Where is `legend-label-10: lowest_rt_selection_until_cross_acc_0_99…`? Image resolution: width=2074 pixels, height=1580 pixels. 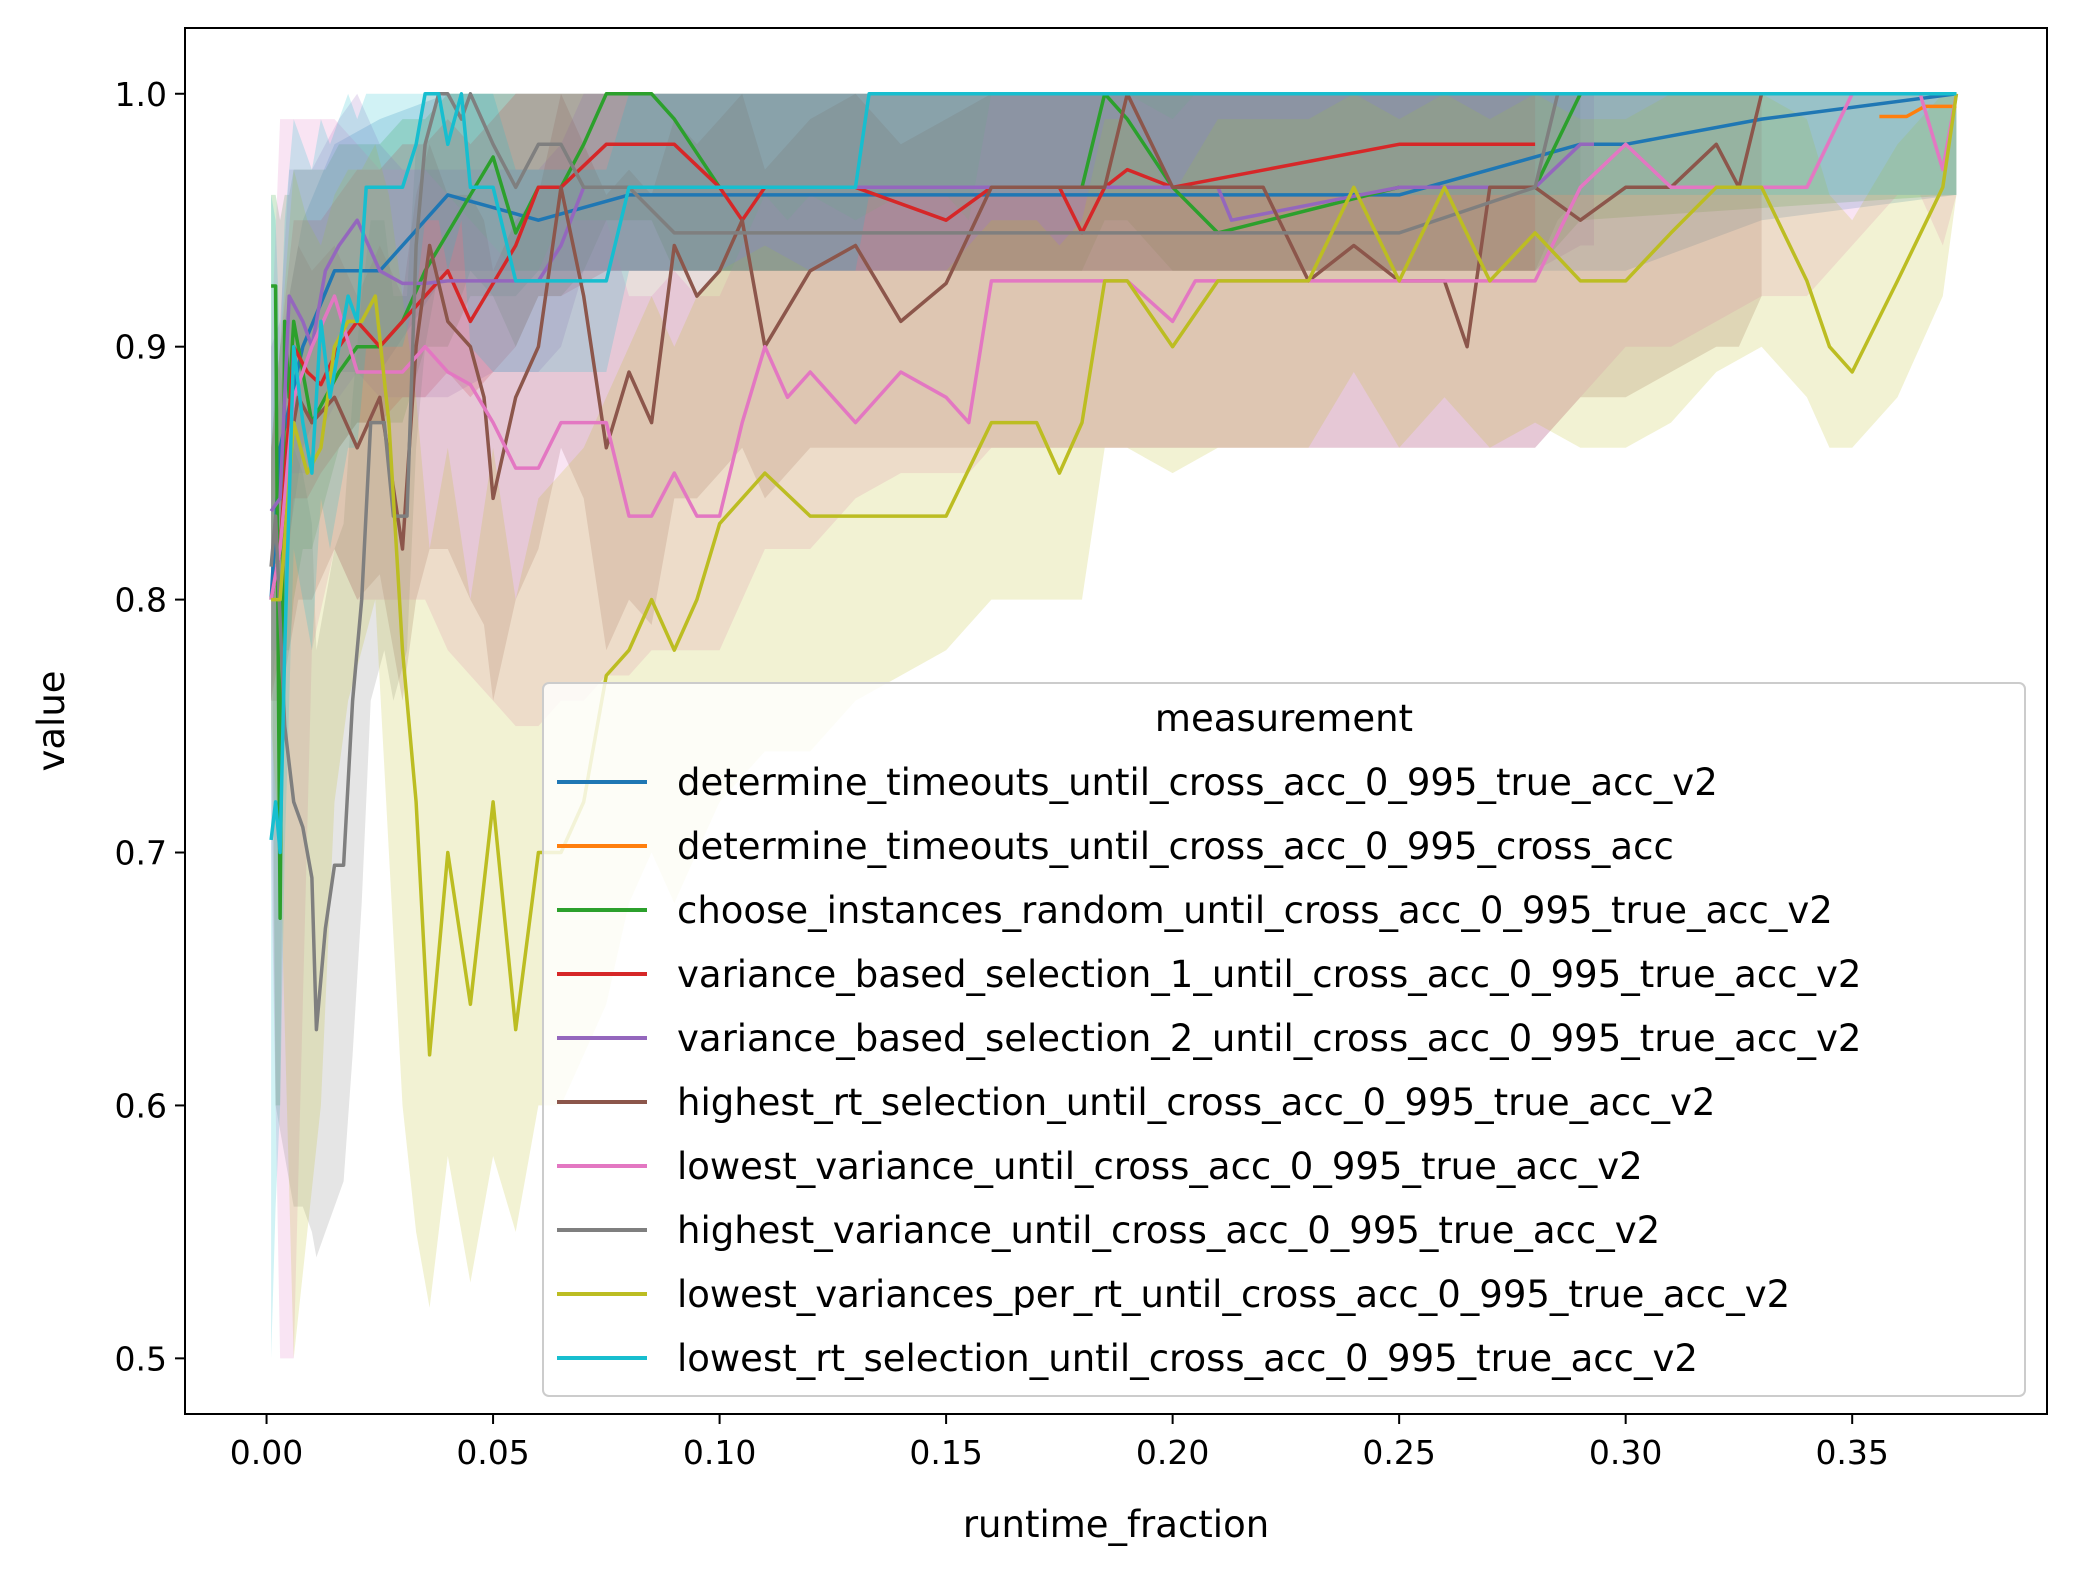
legend-label-10: lowest_rt_selection_until_cross_acc_0_99… is located at coordinates (1187, 1358).